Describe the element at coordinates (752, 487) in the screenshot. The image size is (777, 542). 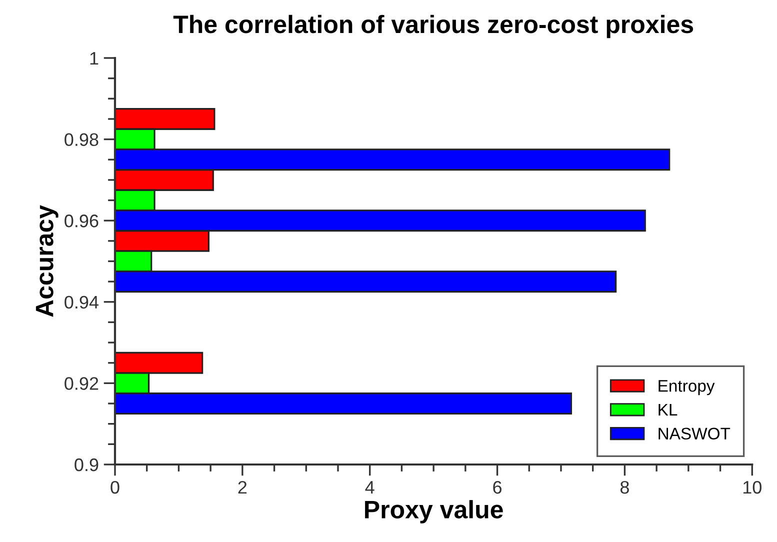
I see `x-tick-label: 10` at that location.